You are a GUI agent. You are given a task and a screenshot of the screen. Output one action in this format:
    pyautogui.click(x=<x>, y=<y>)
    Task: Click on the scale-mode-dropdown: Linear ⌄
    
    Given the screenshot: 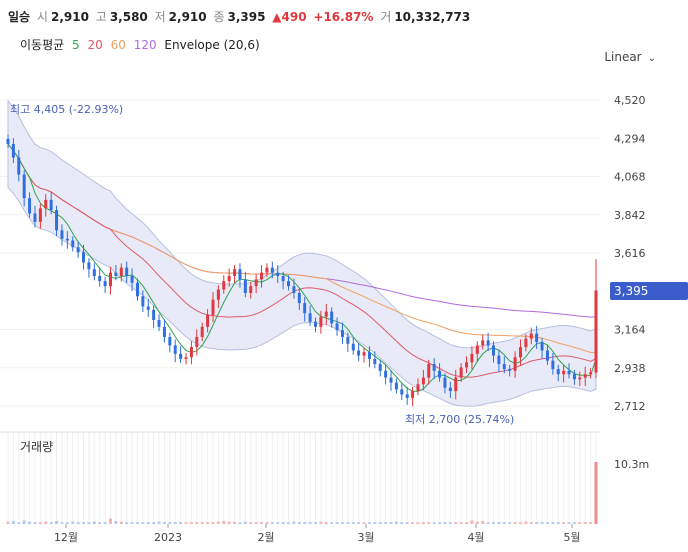 What is the action you would take?
    pyautogui.click(x=630, y=57)
    